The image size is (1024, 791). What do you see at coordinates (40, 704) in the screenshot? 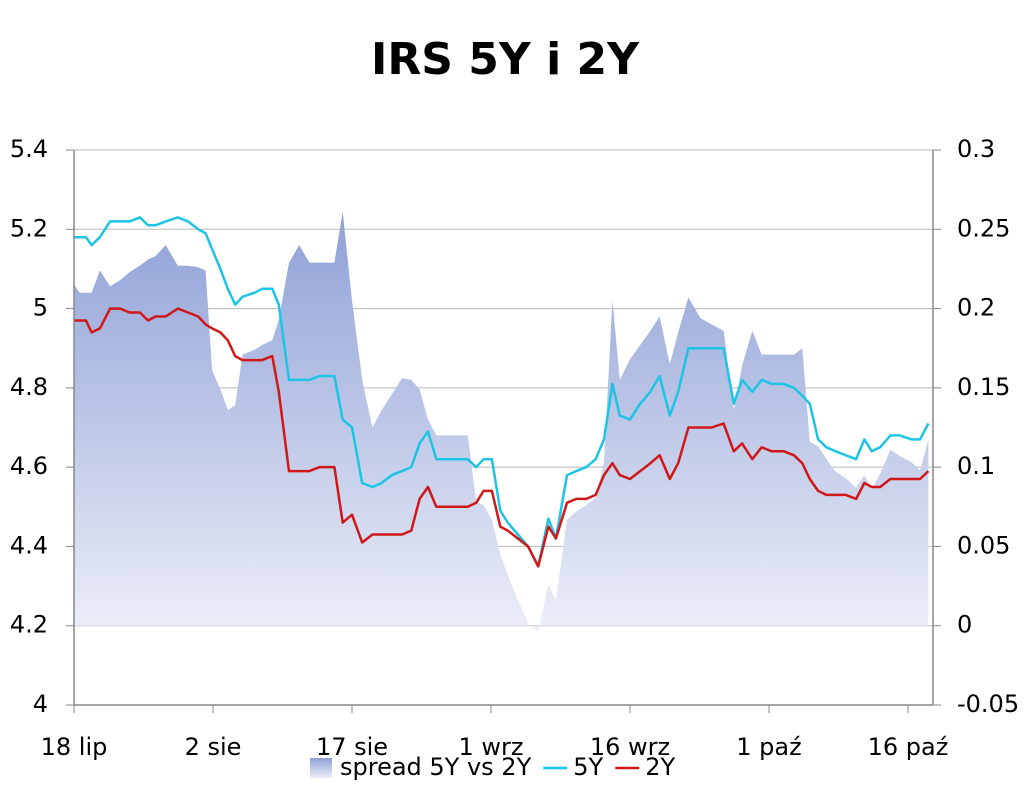
I see `y-tick-label: 4` at bounding box center [40, 704].